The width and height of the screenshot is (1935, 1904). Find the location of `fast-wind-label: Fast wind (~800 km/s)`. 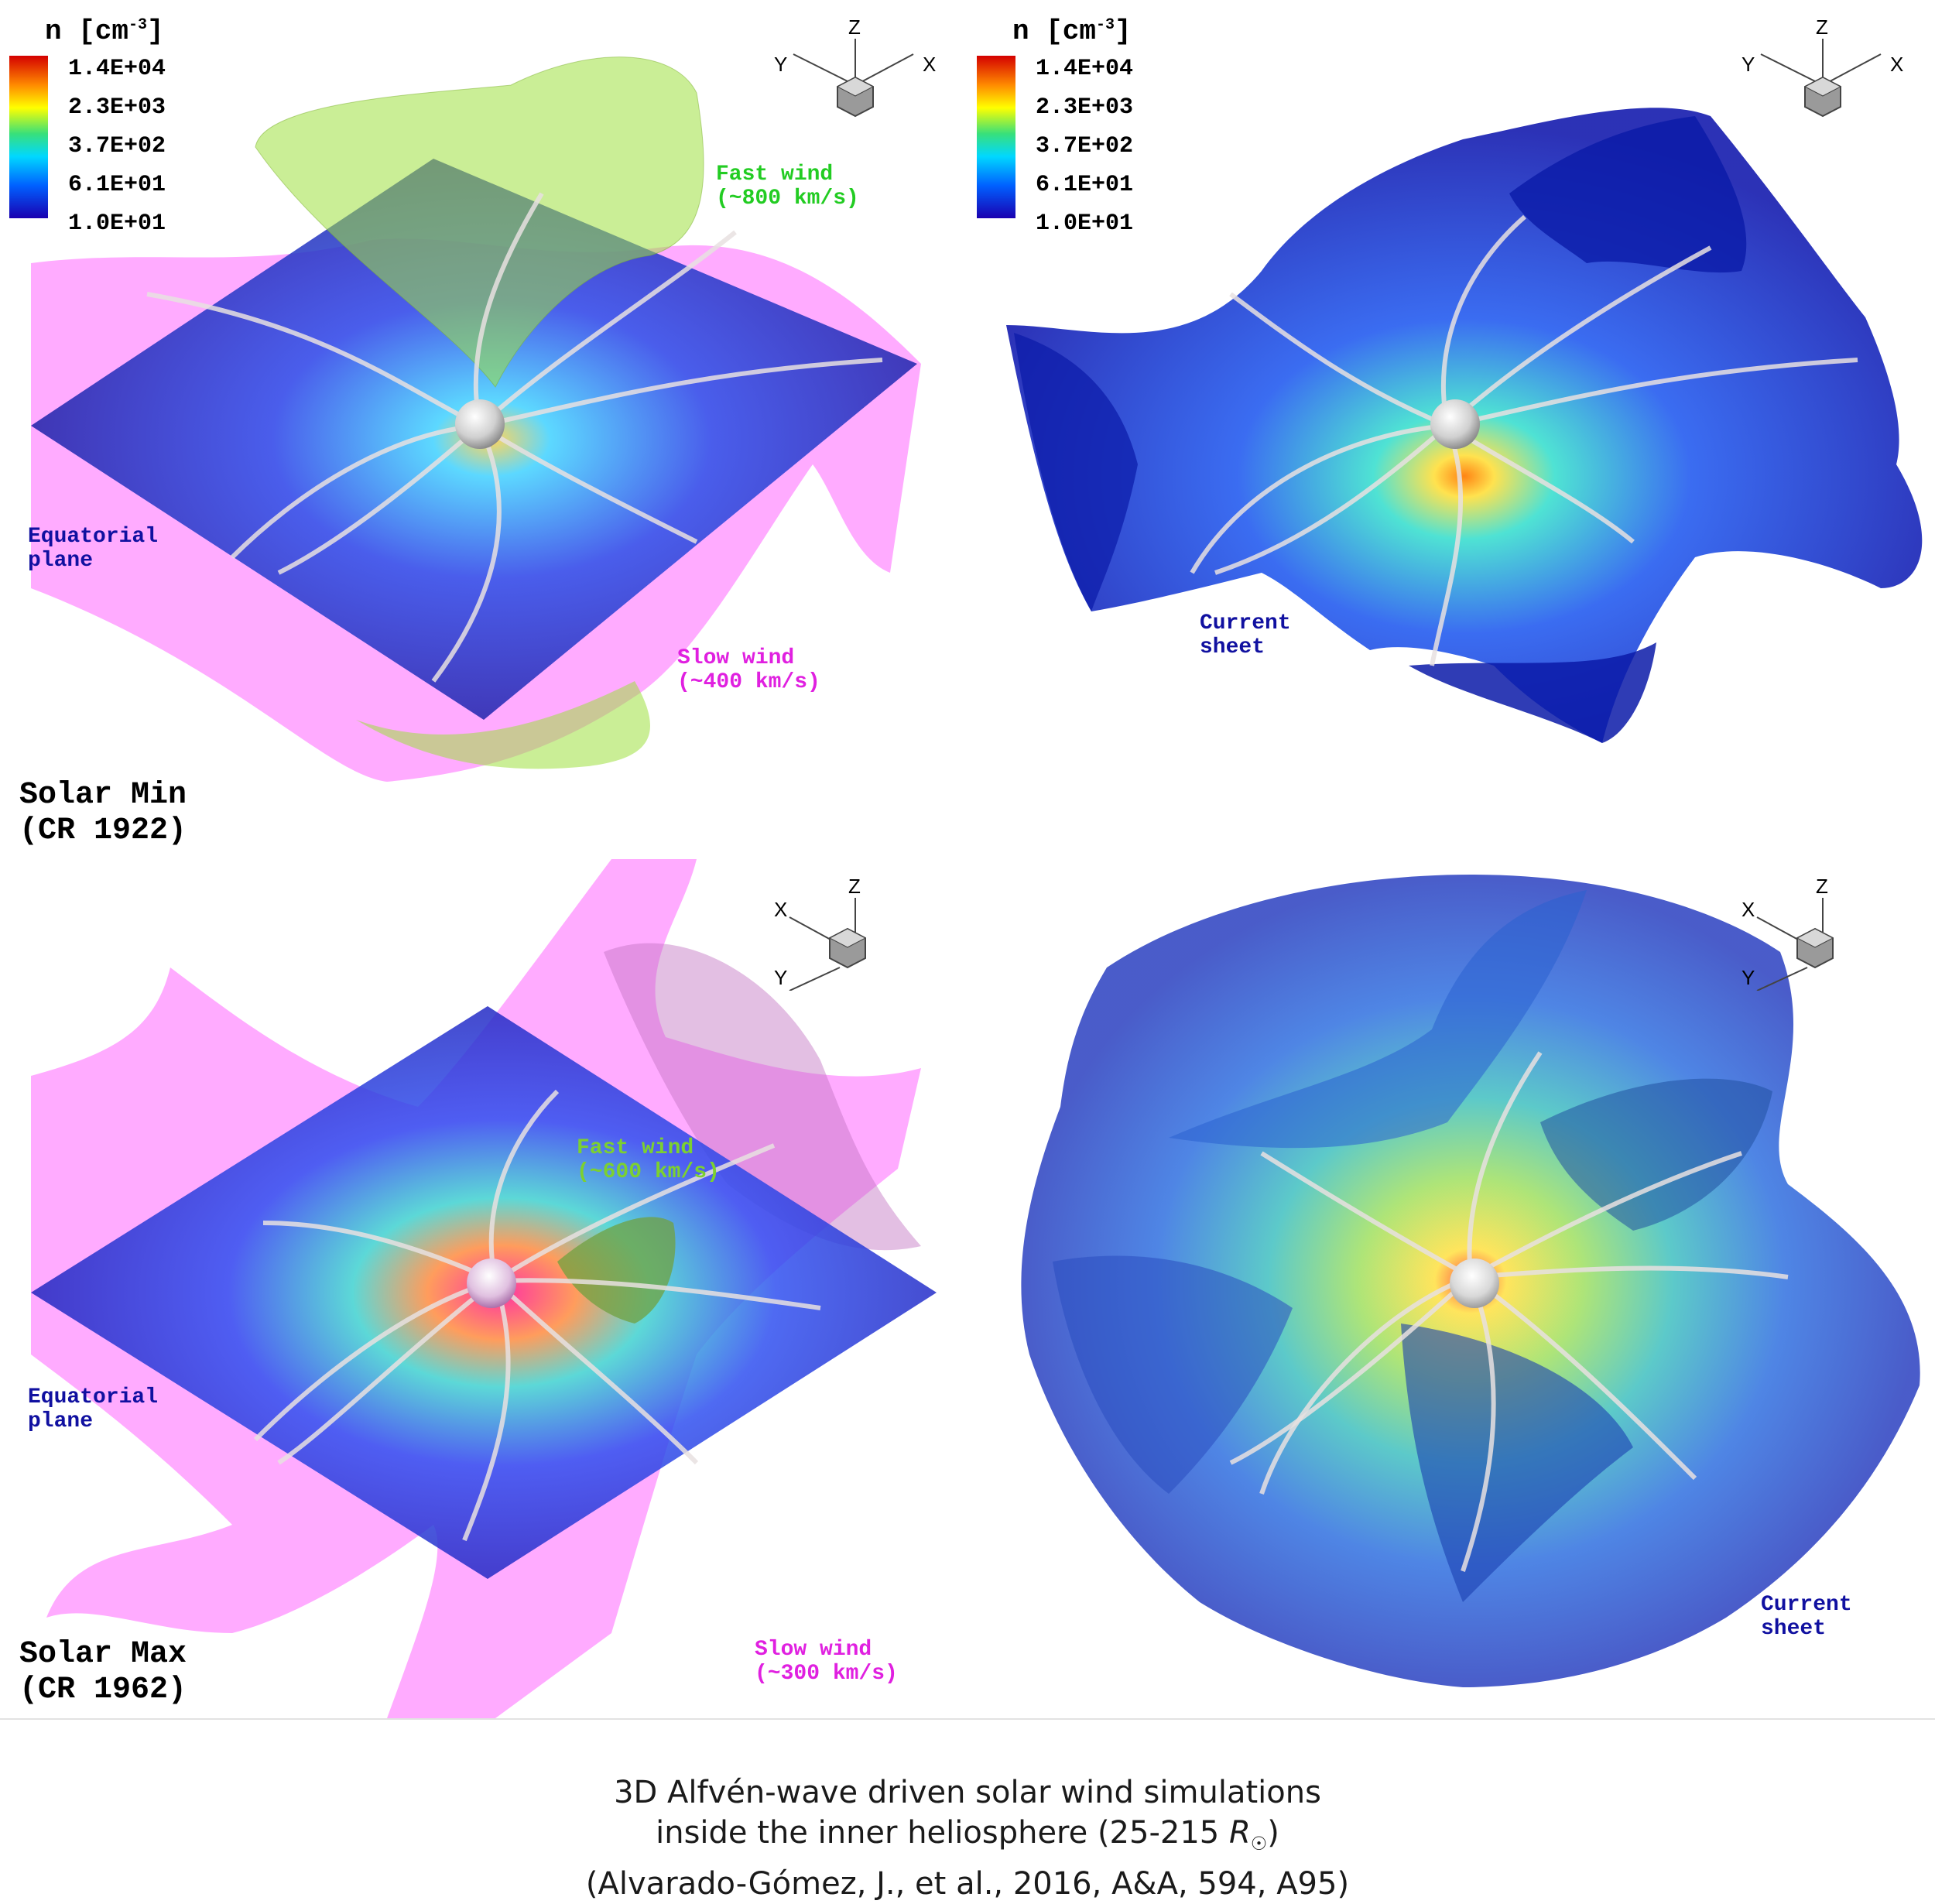

fast-wind-label: Fast wind (~800 km/s) is located at coordinates (787, 187).